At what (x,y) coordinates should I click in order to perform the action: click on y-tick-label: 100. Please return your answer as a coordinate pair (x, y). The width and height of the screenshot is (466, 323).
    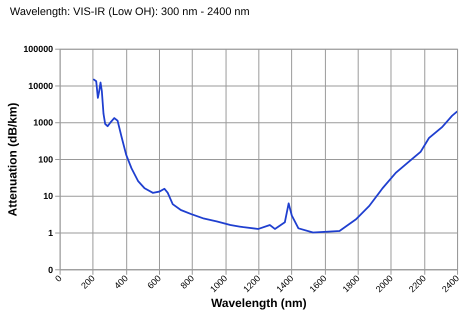
    Looking at the image, I should click on (46, 159).